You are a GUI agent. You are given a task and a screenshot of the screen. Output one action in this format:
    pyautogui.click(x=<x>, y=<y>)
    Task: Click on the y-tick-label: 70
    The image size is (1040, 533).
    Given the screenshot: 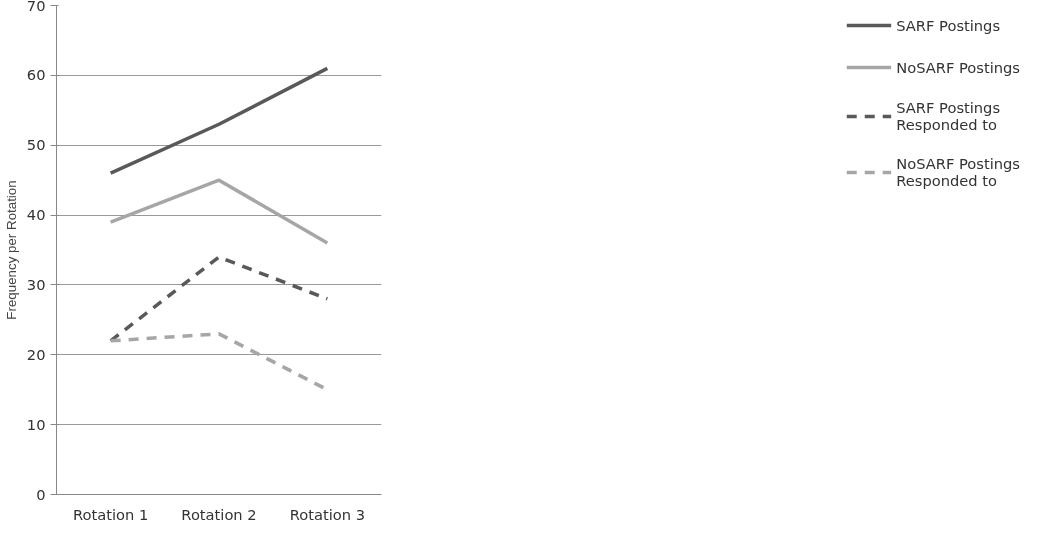 What is the action you would take?
    pyautogui.click(x=36, y=7)
    